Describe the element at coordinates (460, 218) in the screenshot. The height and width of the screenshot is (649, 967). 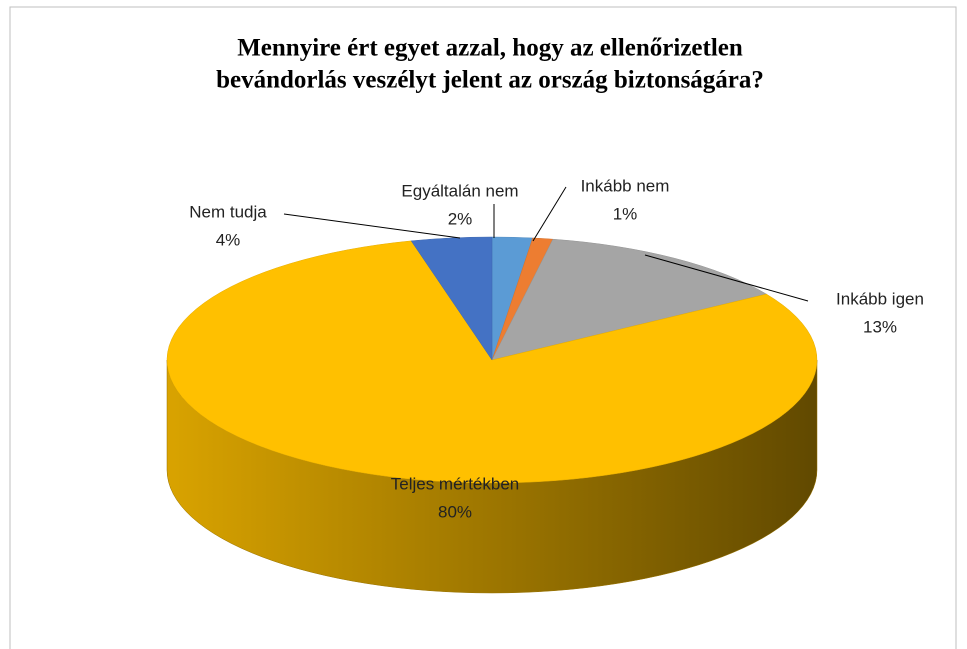
I see `data-label-value: 2%` at that location.